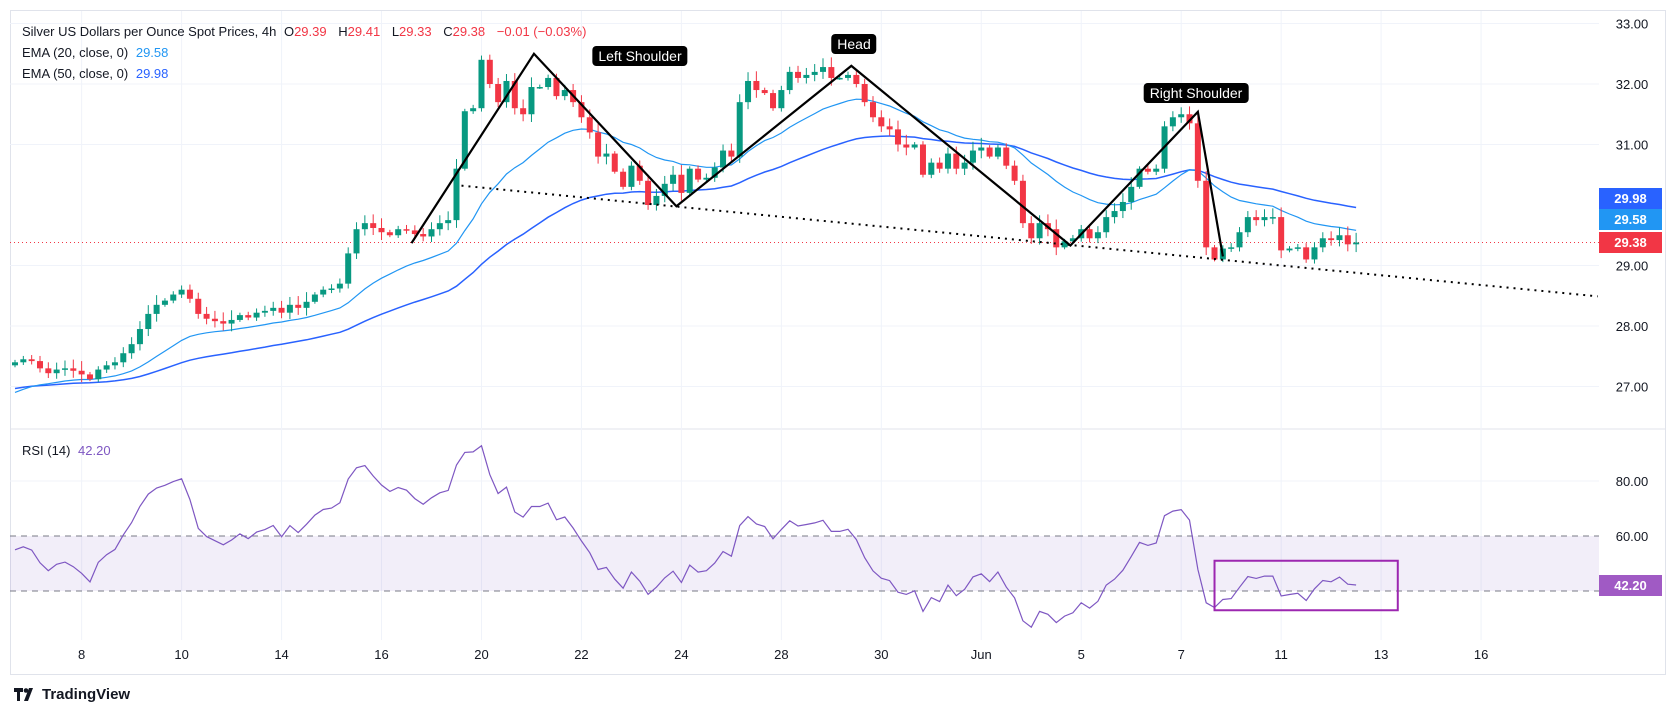 This screenshot has height=718, width=1675. I want to click on left-shoulder-label: Left Shoulder, so click(640, 56).